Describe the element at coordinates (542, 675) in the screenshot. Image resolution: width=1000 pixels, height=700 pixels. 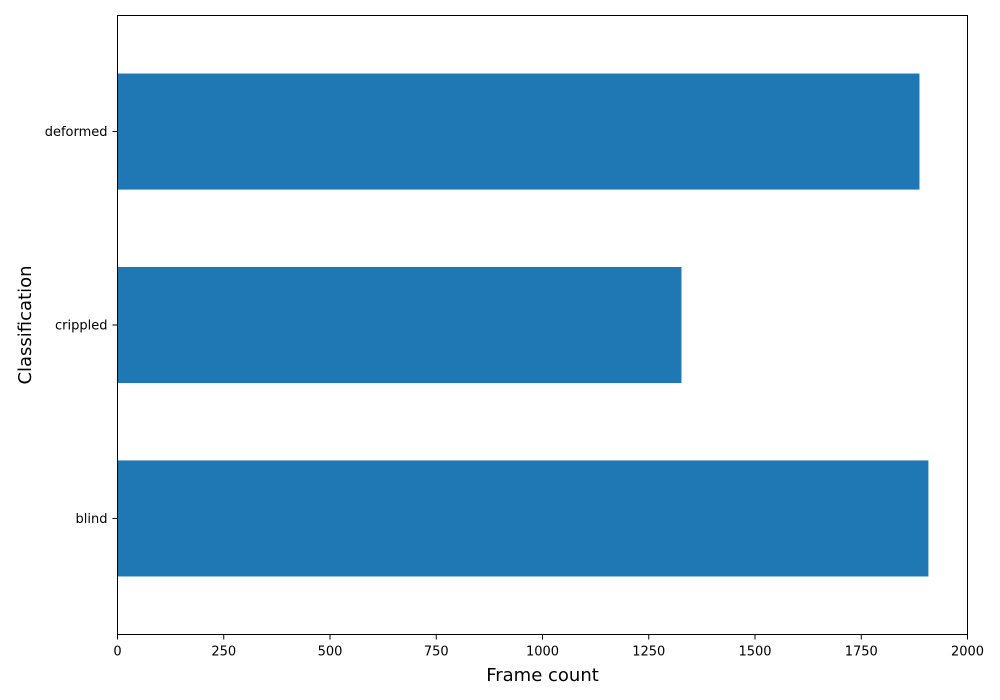
I see `x-axis-title: Frame count` at that location.